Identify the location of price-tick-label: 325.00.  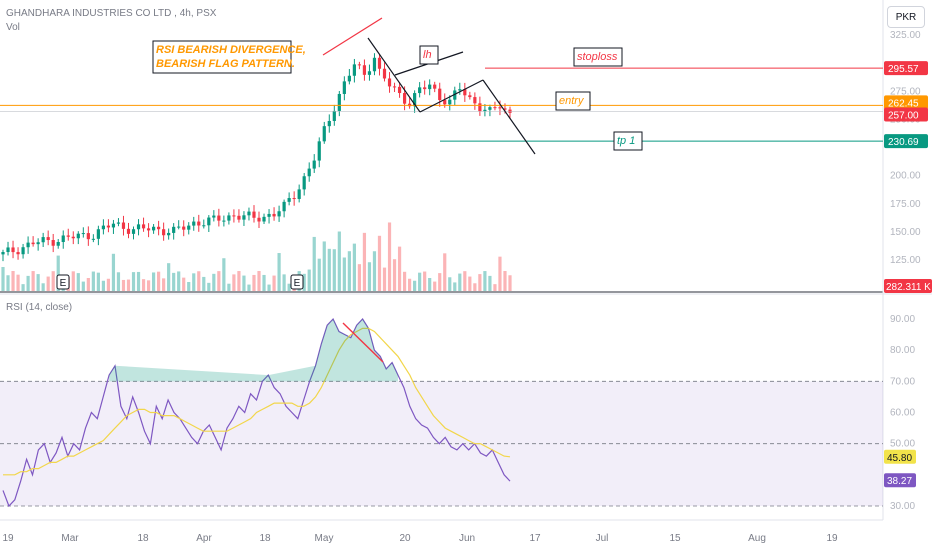
(905, 35).